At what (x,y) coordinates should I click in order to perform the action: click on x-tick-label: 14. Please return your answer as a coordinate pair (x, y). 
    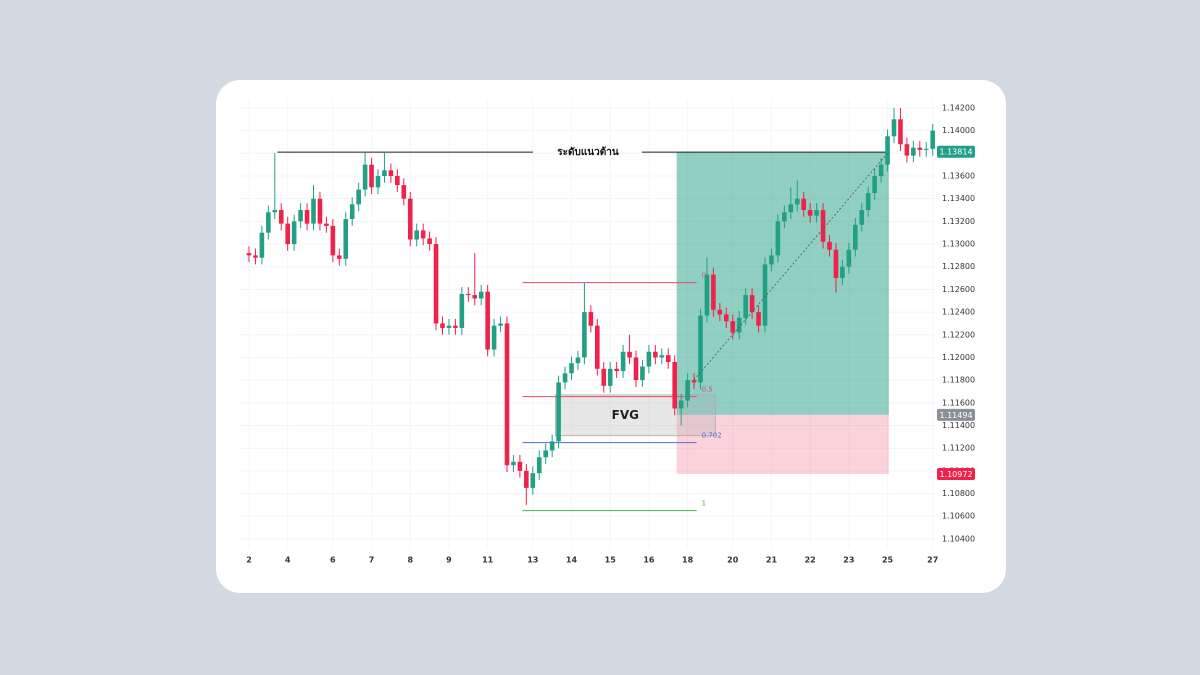
    Looking at the image, I should click on (572, 560).